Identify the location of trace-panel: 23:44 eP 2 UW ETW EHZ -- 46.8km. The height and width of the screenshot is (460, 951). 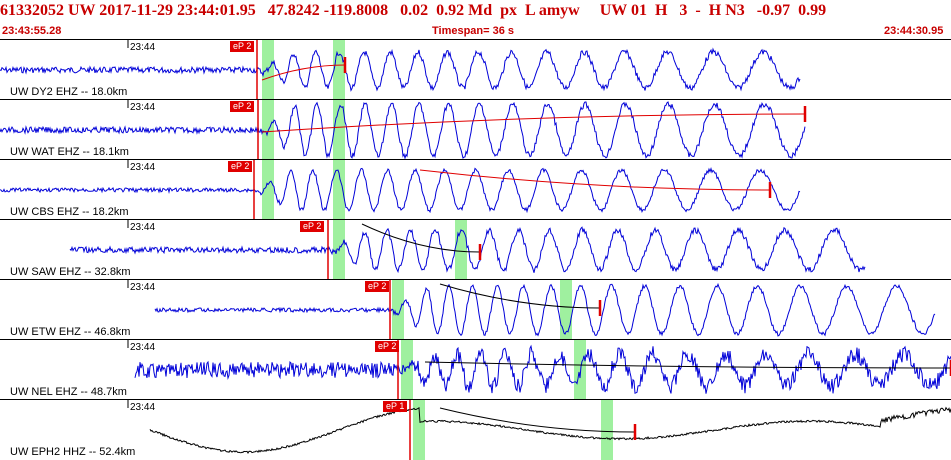
(475, 309).